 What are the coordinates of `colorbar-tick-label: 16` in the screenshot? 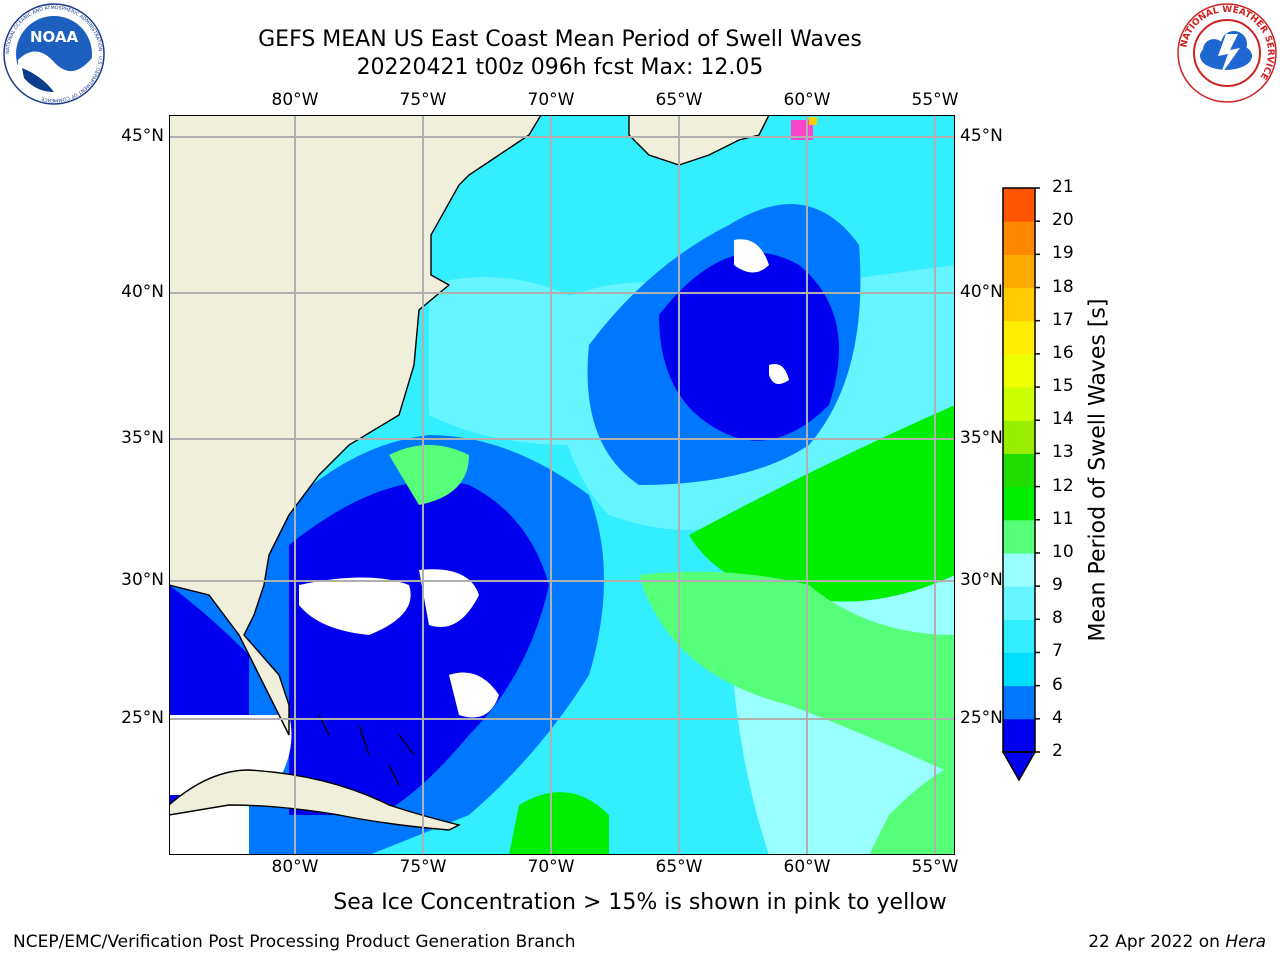 It's located at (1063, 352).